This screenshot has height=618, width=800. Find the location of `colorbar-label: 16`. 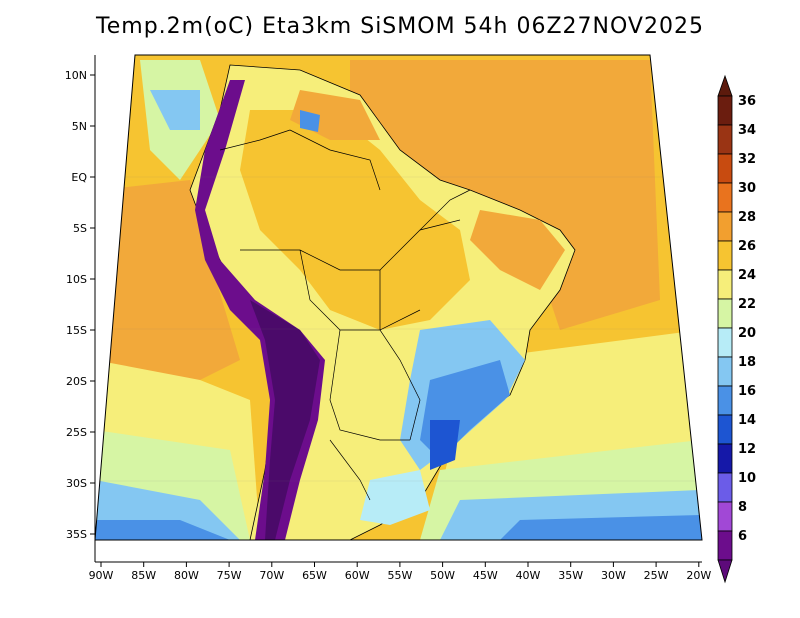

colorbar-label: 16 is located at coordinates (747, 391).